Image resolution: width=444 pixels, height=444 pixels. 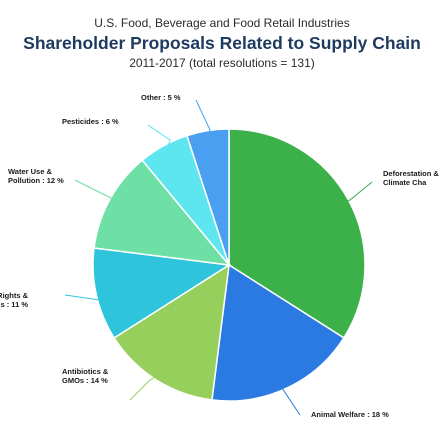 I want to click on chart-subtitle: 2011-2017 (total resolutions = 131), so click(x=222, y=63).